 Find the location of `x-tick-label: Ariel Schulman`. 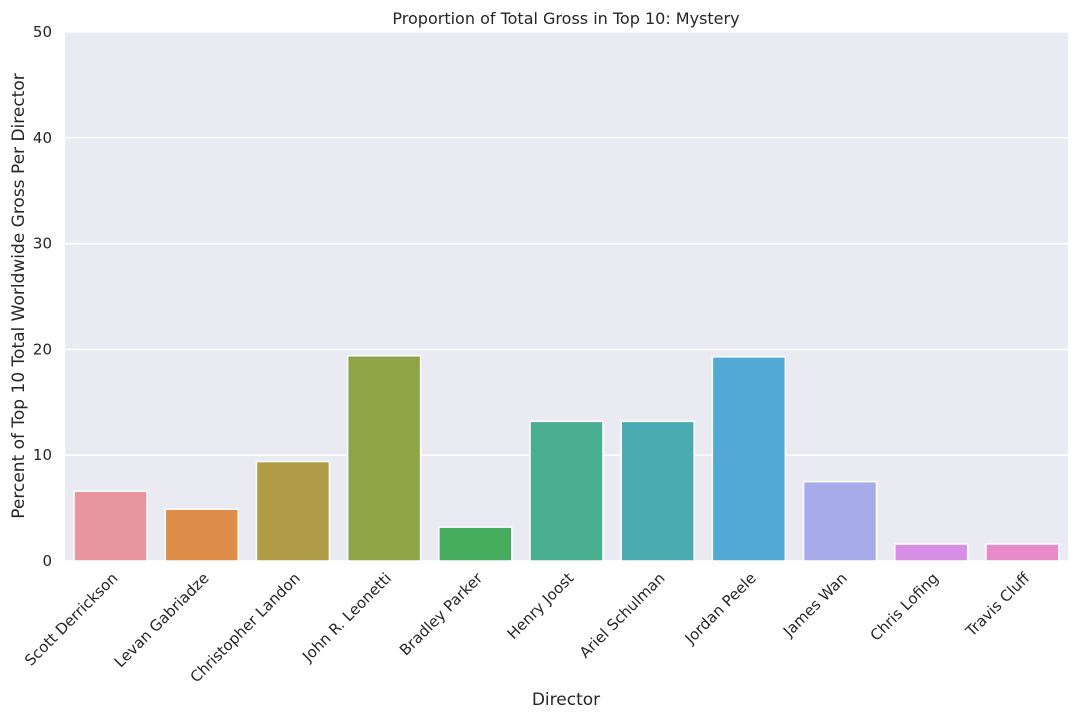

x-tick-label: Ariel Schulman is located at coordinates (622, 615).